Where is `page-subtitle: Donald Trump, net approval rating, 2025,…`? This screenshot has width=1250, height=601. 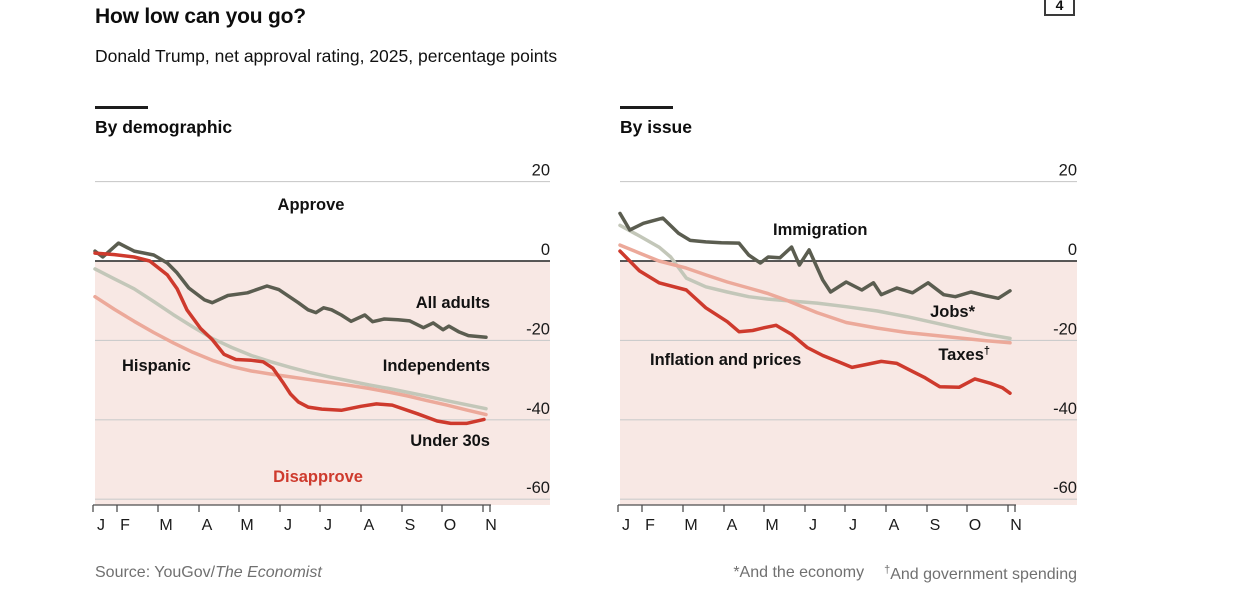 page-subtitle: Donald Trump, net approval rating, 2025,… is located at coordinates (326, 56).